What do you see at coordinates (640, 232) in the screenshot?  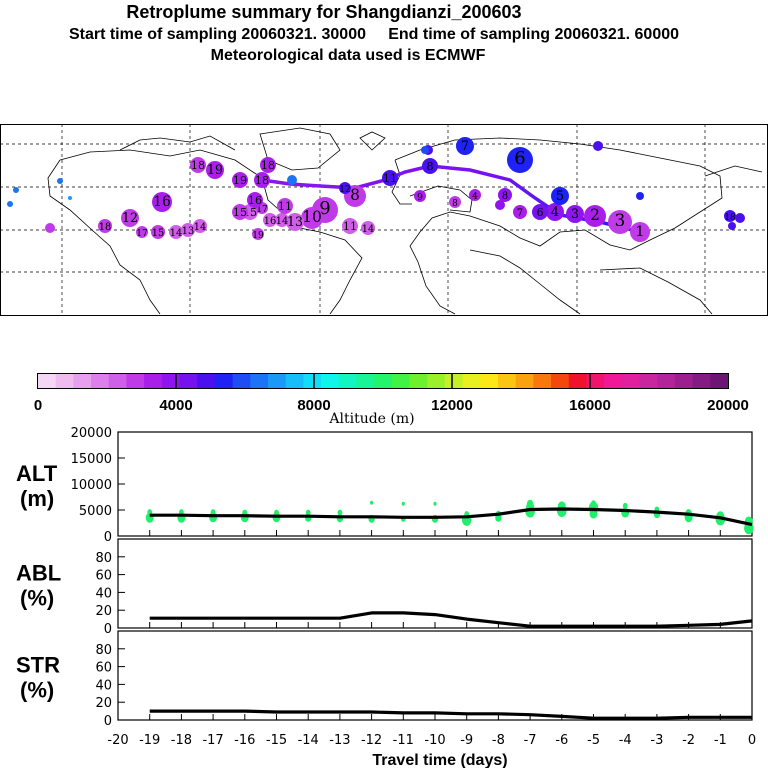 I see `plume-day-label: 1` at bounding box center [640, 232].